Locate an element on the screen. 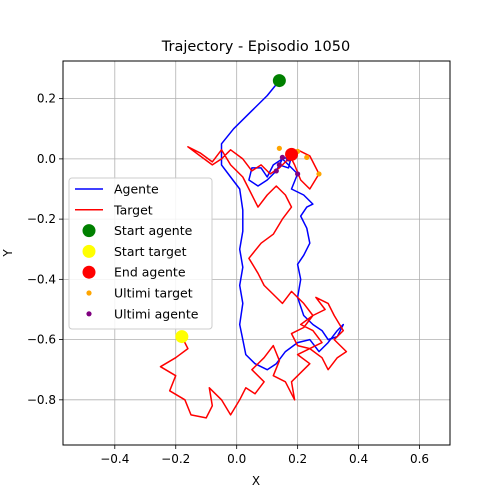  legend-swatch-ultimi-agente is located at coordinates (89, 314).